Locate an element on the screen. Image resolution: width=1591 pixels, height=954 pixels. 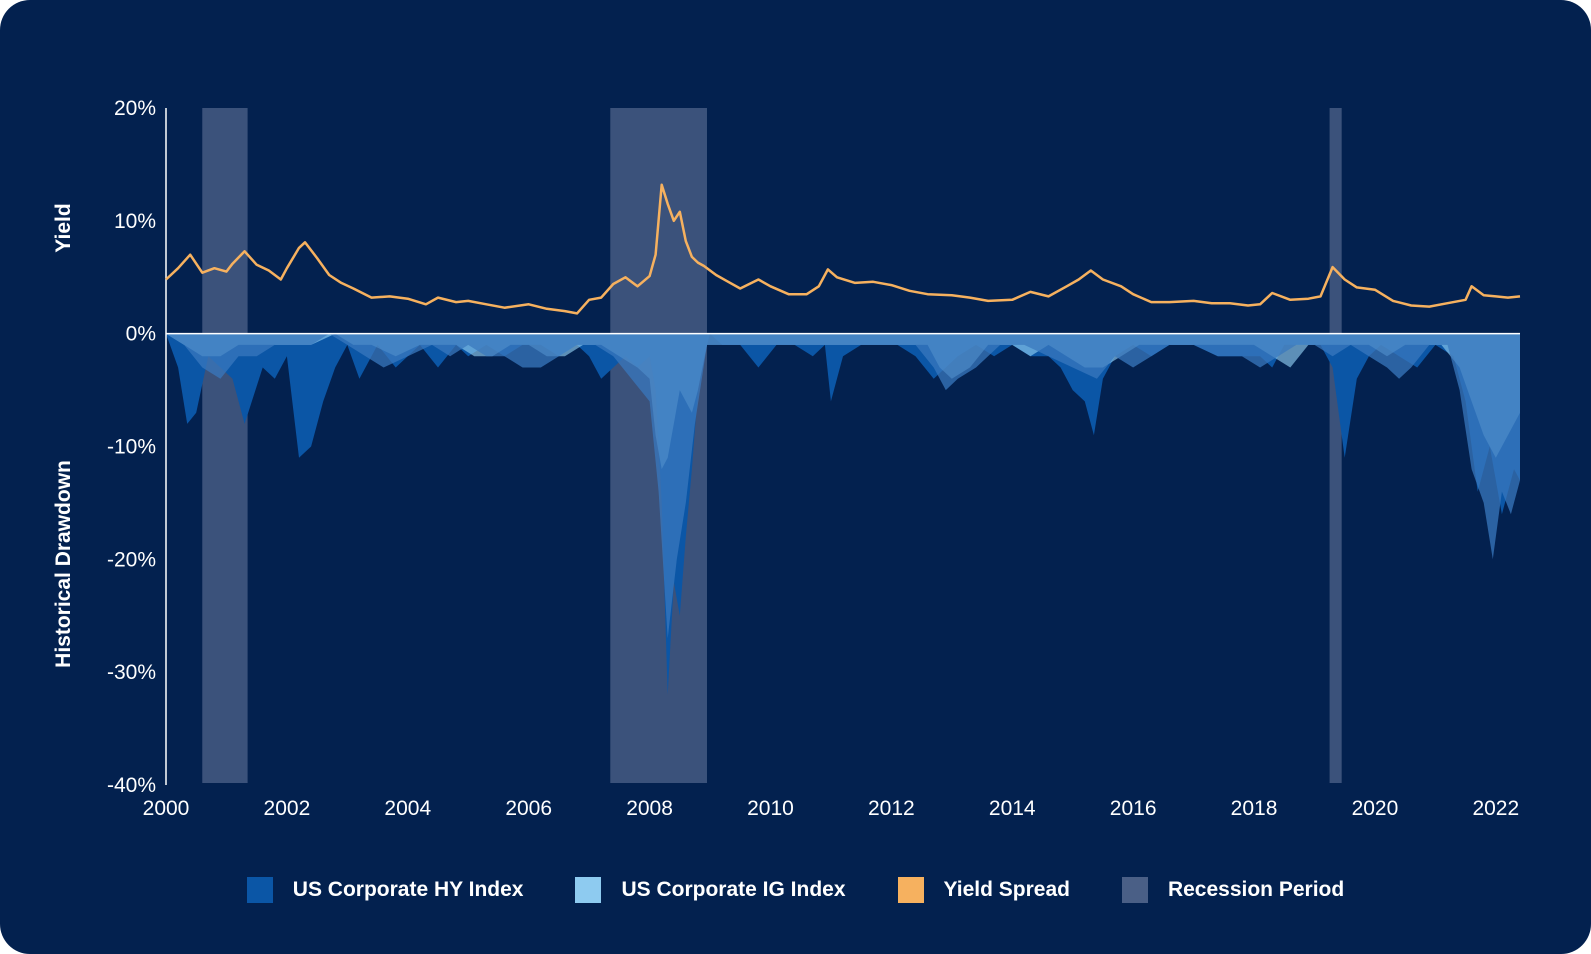
legend-label-hy: US Corporate HY Index is located at coordinates (408, 889).